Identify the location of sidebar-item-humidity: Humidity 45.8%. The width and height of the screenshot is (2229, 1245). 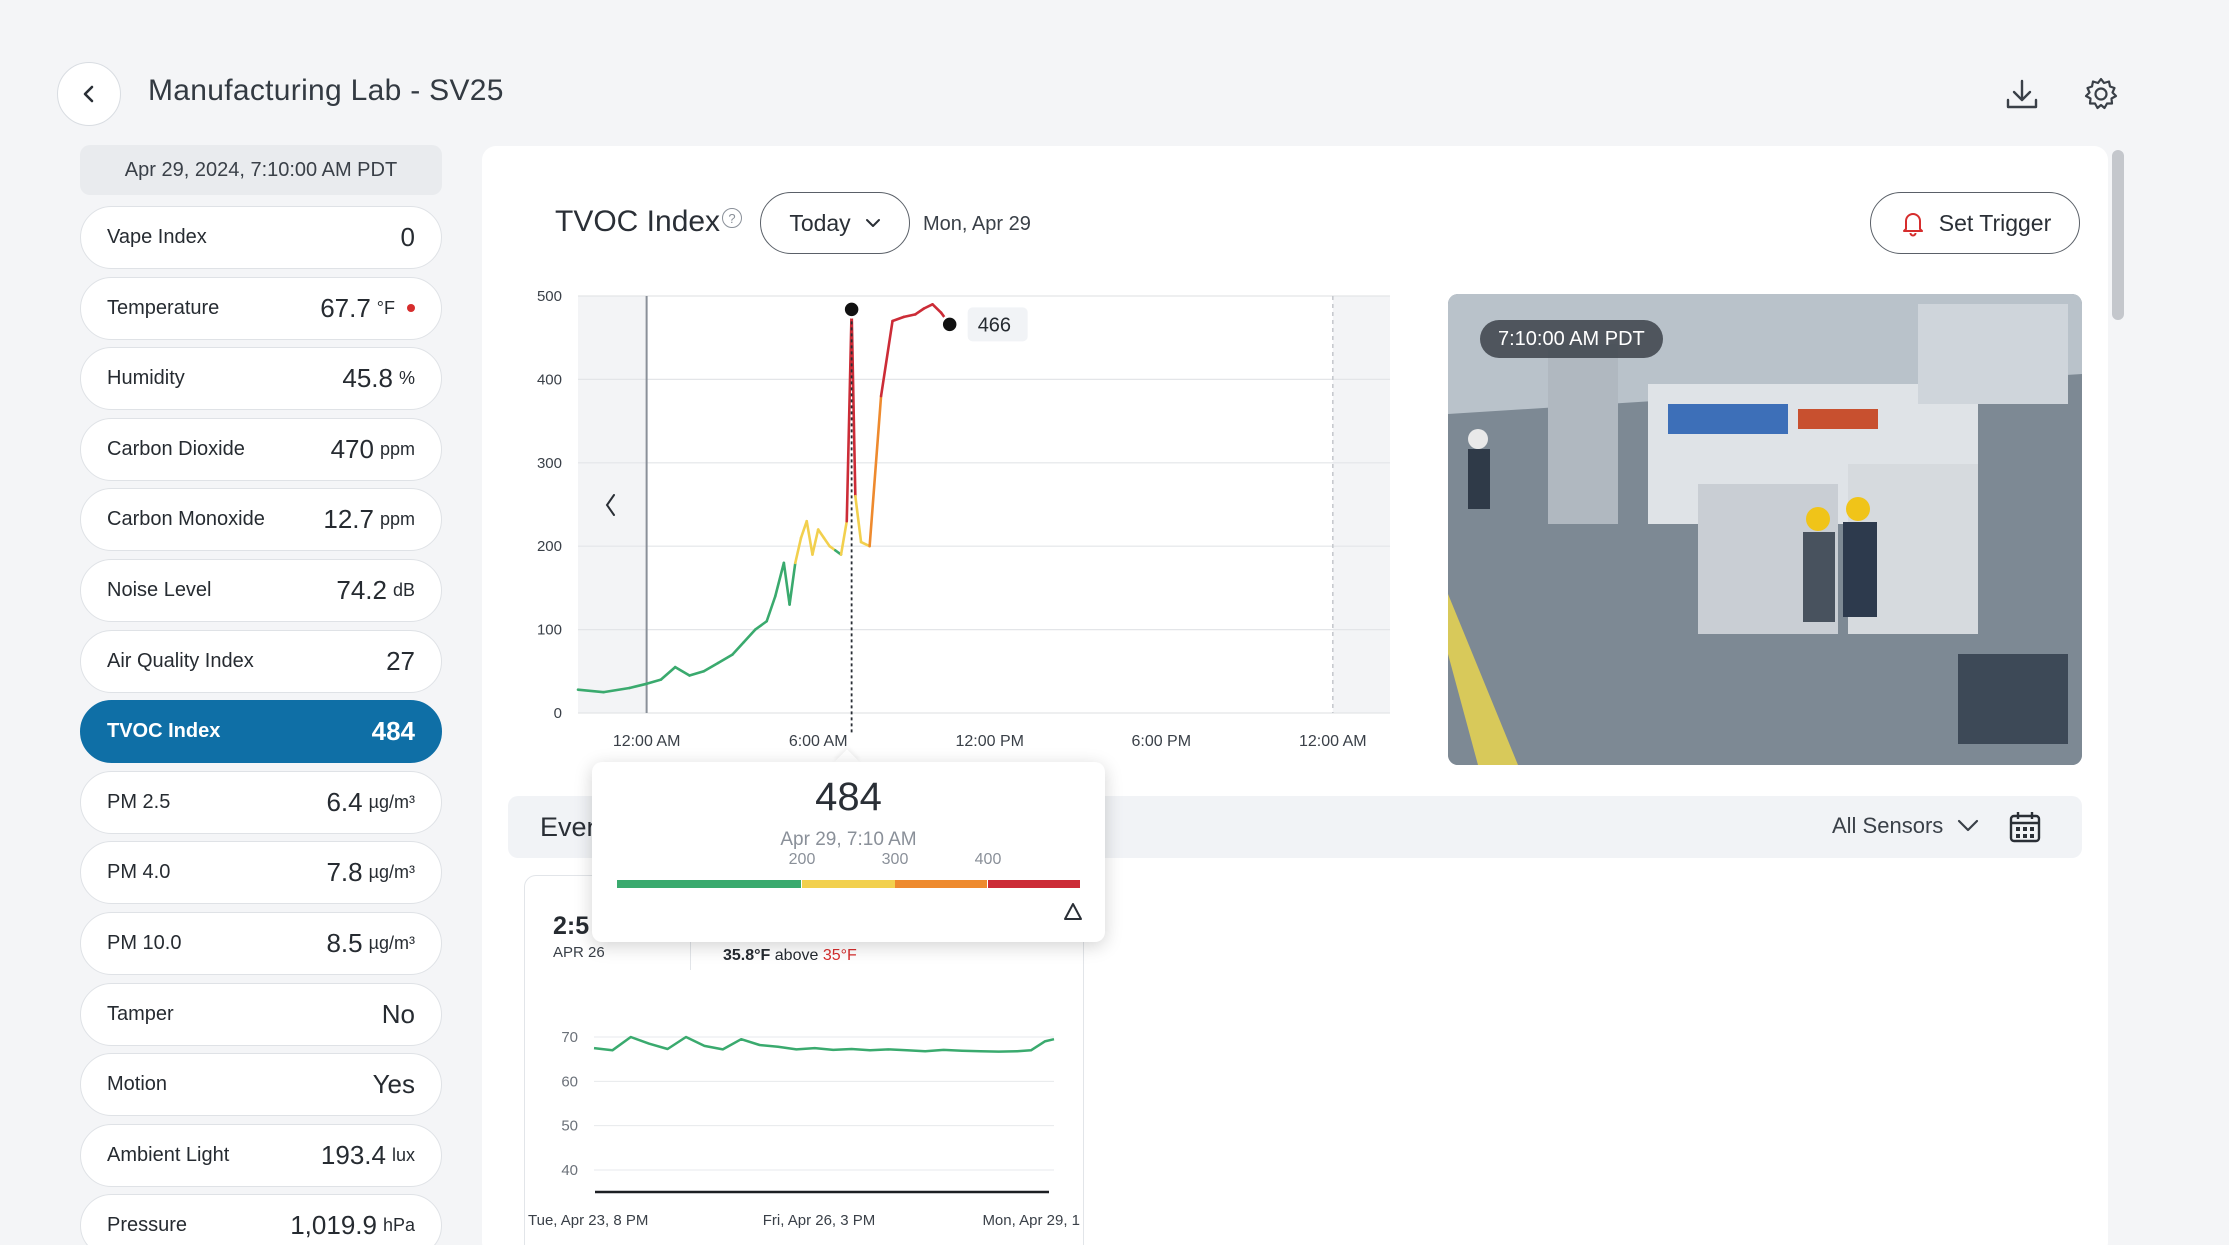
(261, 379).